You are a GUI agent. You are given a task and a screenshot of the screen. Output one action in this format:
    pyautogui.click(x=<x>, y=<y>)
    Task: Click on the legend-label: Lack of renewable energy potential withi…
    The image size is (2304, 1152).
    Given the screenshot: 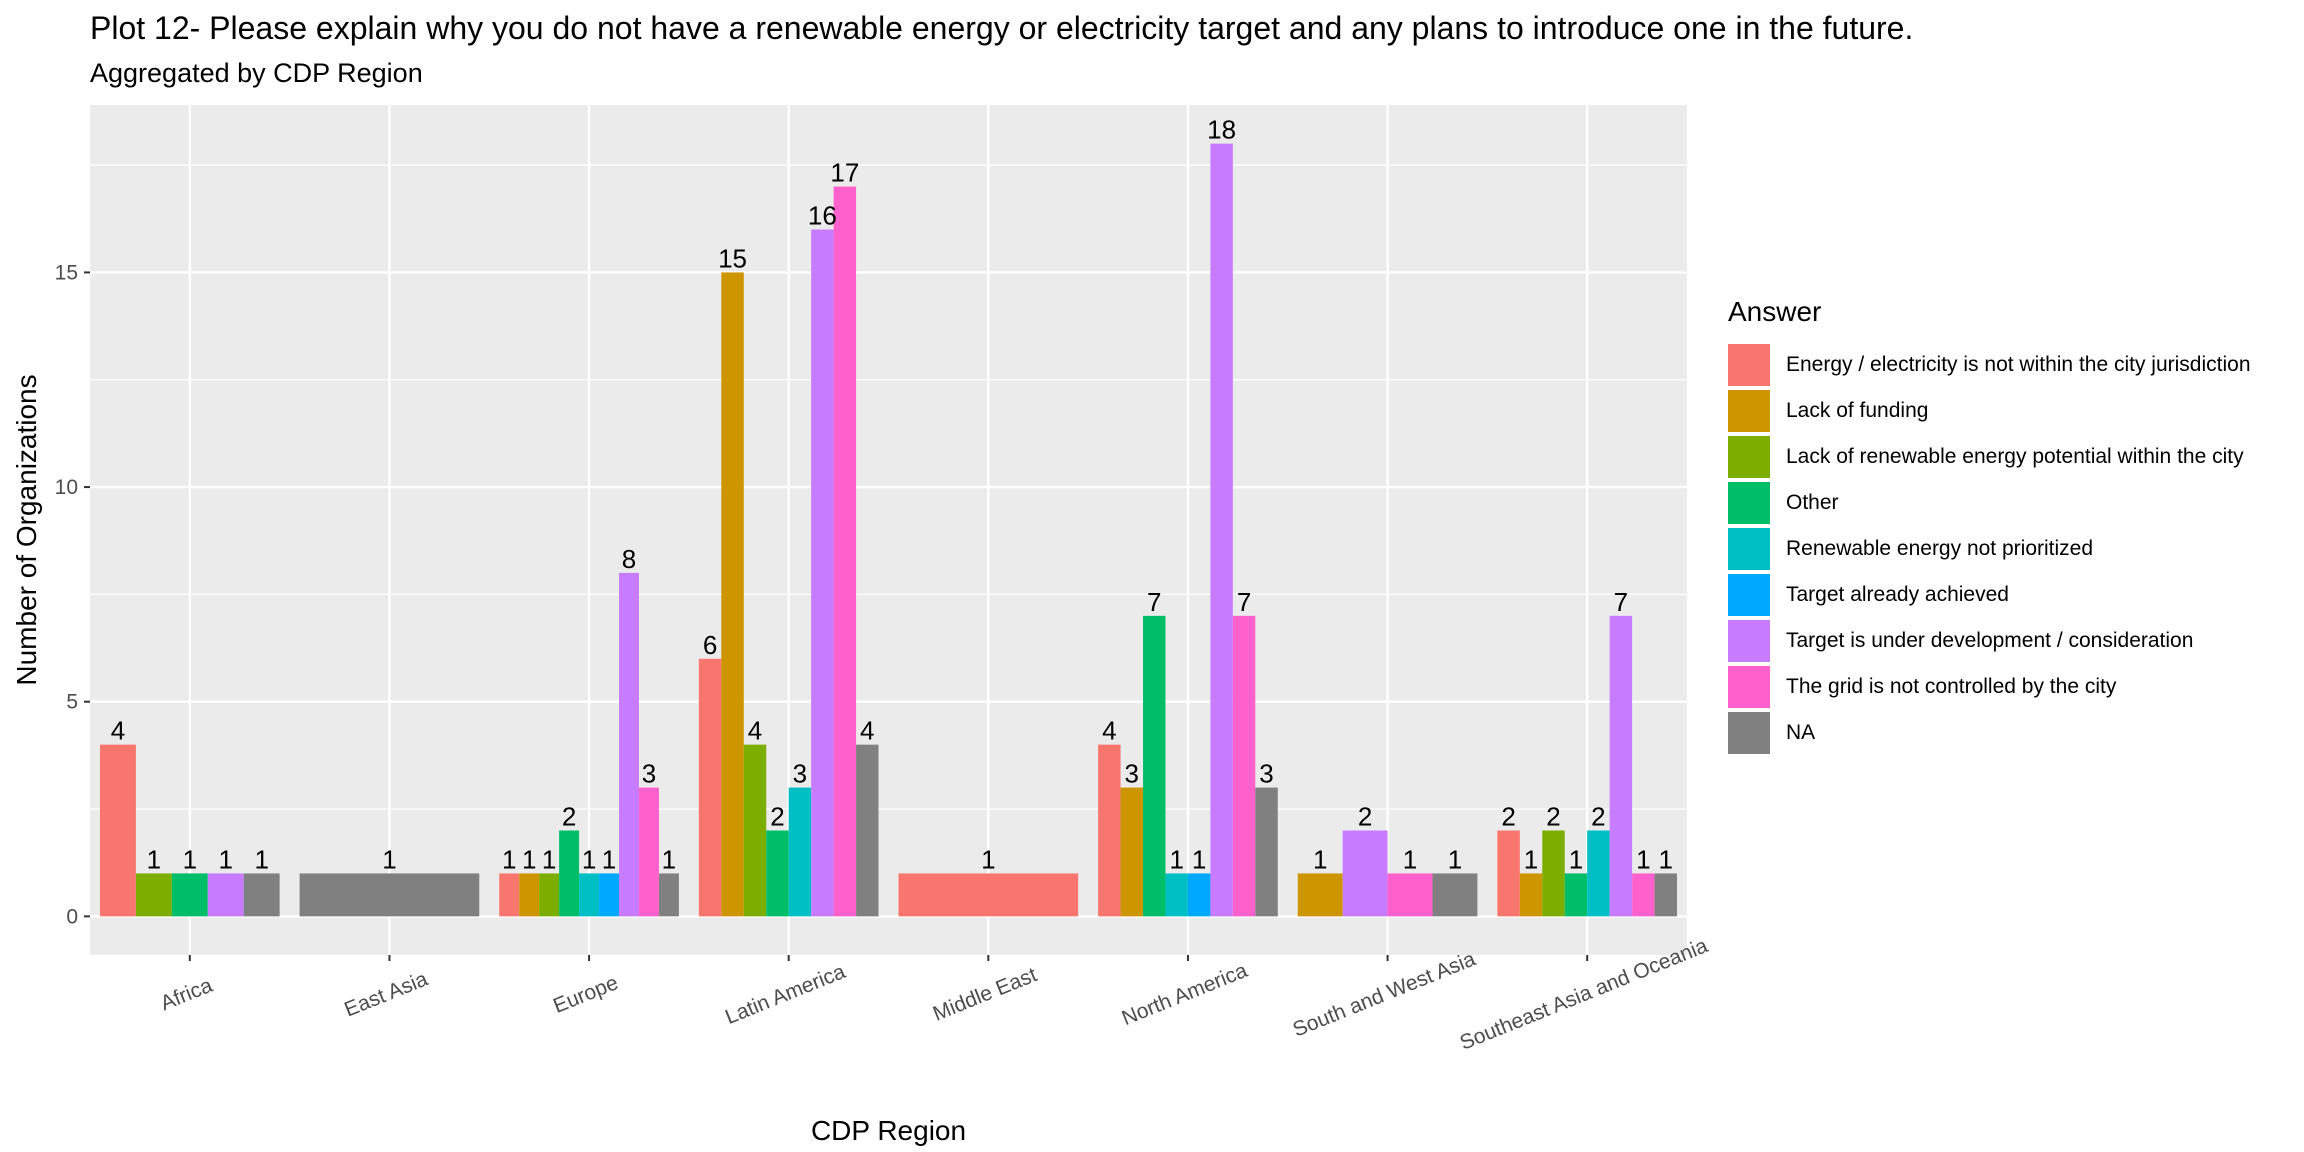 What is the action you would take?
    pyautogui.click(x=2015, y=456)
    